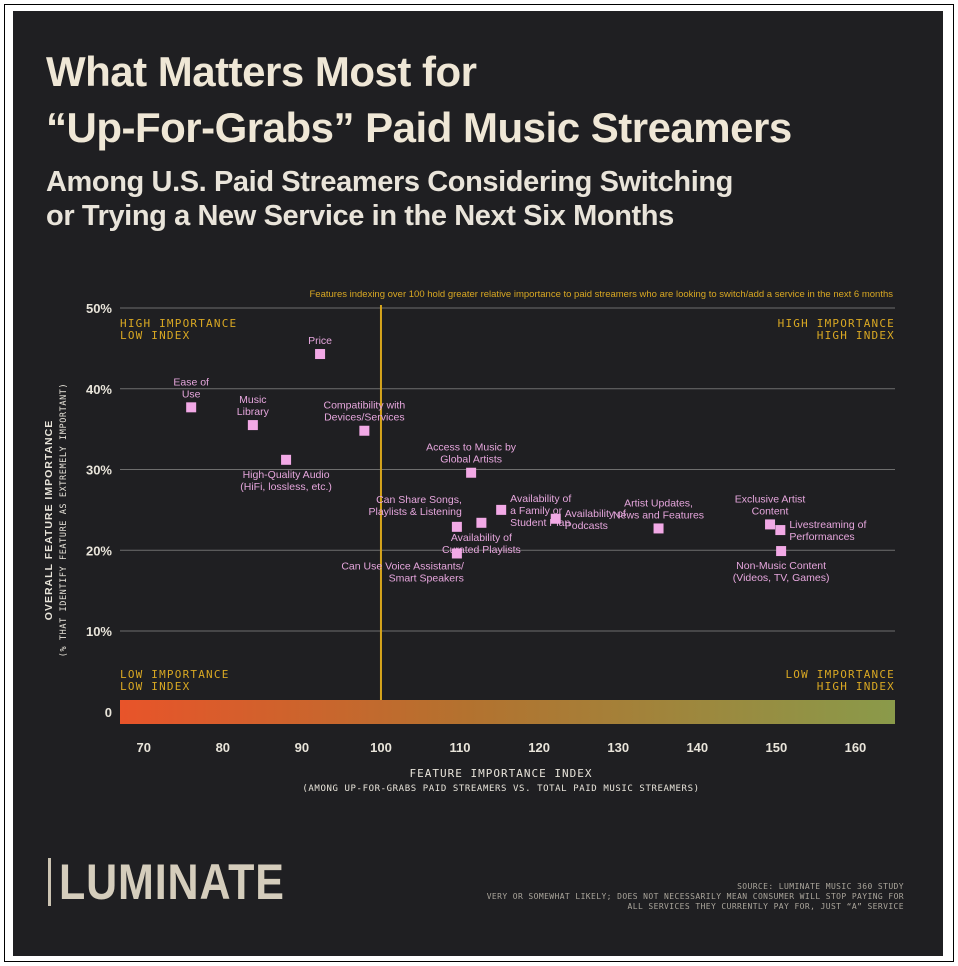 The height and width of the screenshot is (966, 958). I want to click on x-tick-label: 140, so click(697, 747).